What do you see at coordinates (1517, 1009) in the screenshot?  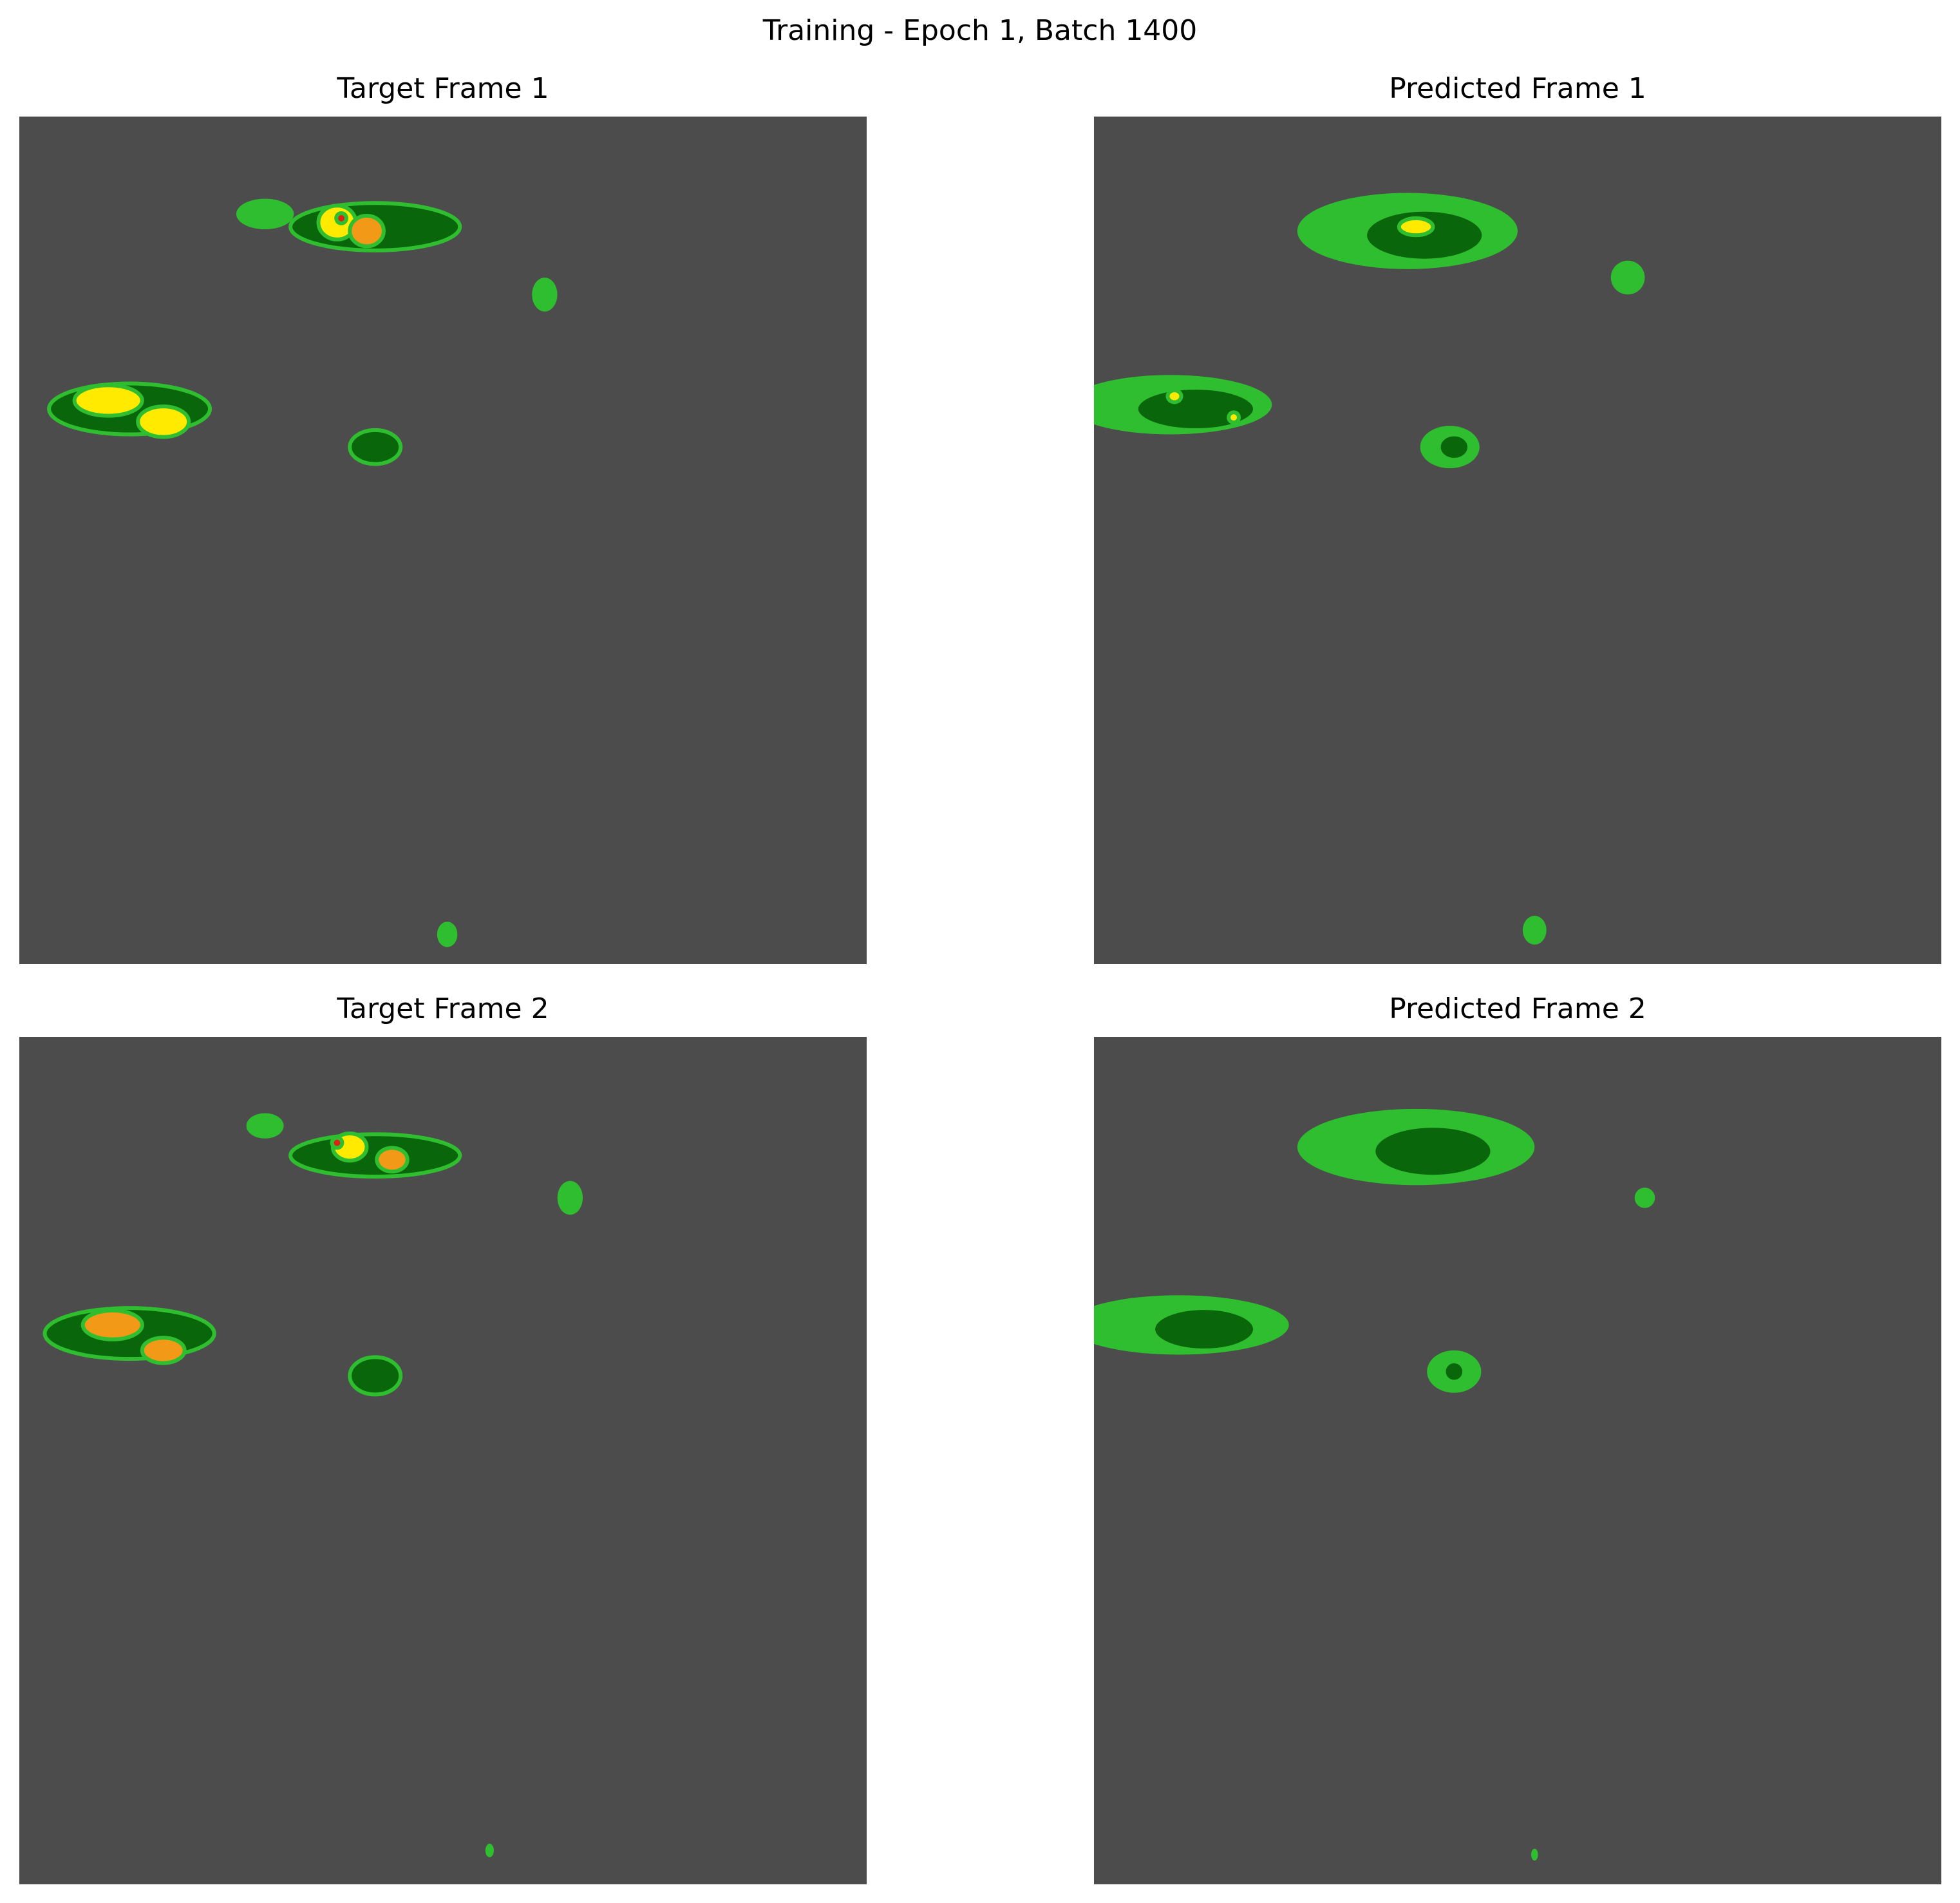 I see `panel-title-predicted-frame-2: Predicted Frame 2` at bounding box center [1517, 1009].